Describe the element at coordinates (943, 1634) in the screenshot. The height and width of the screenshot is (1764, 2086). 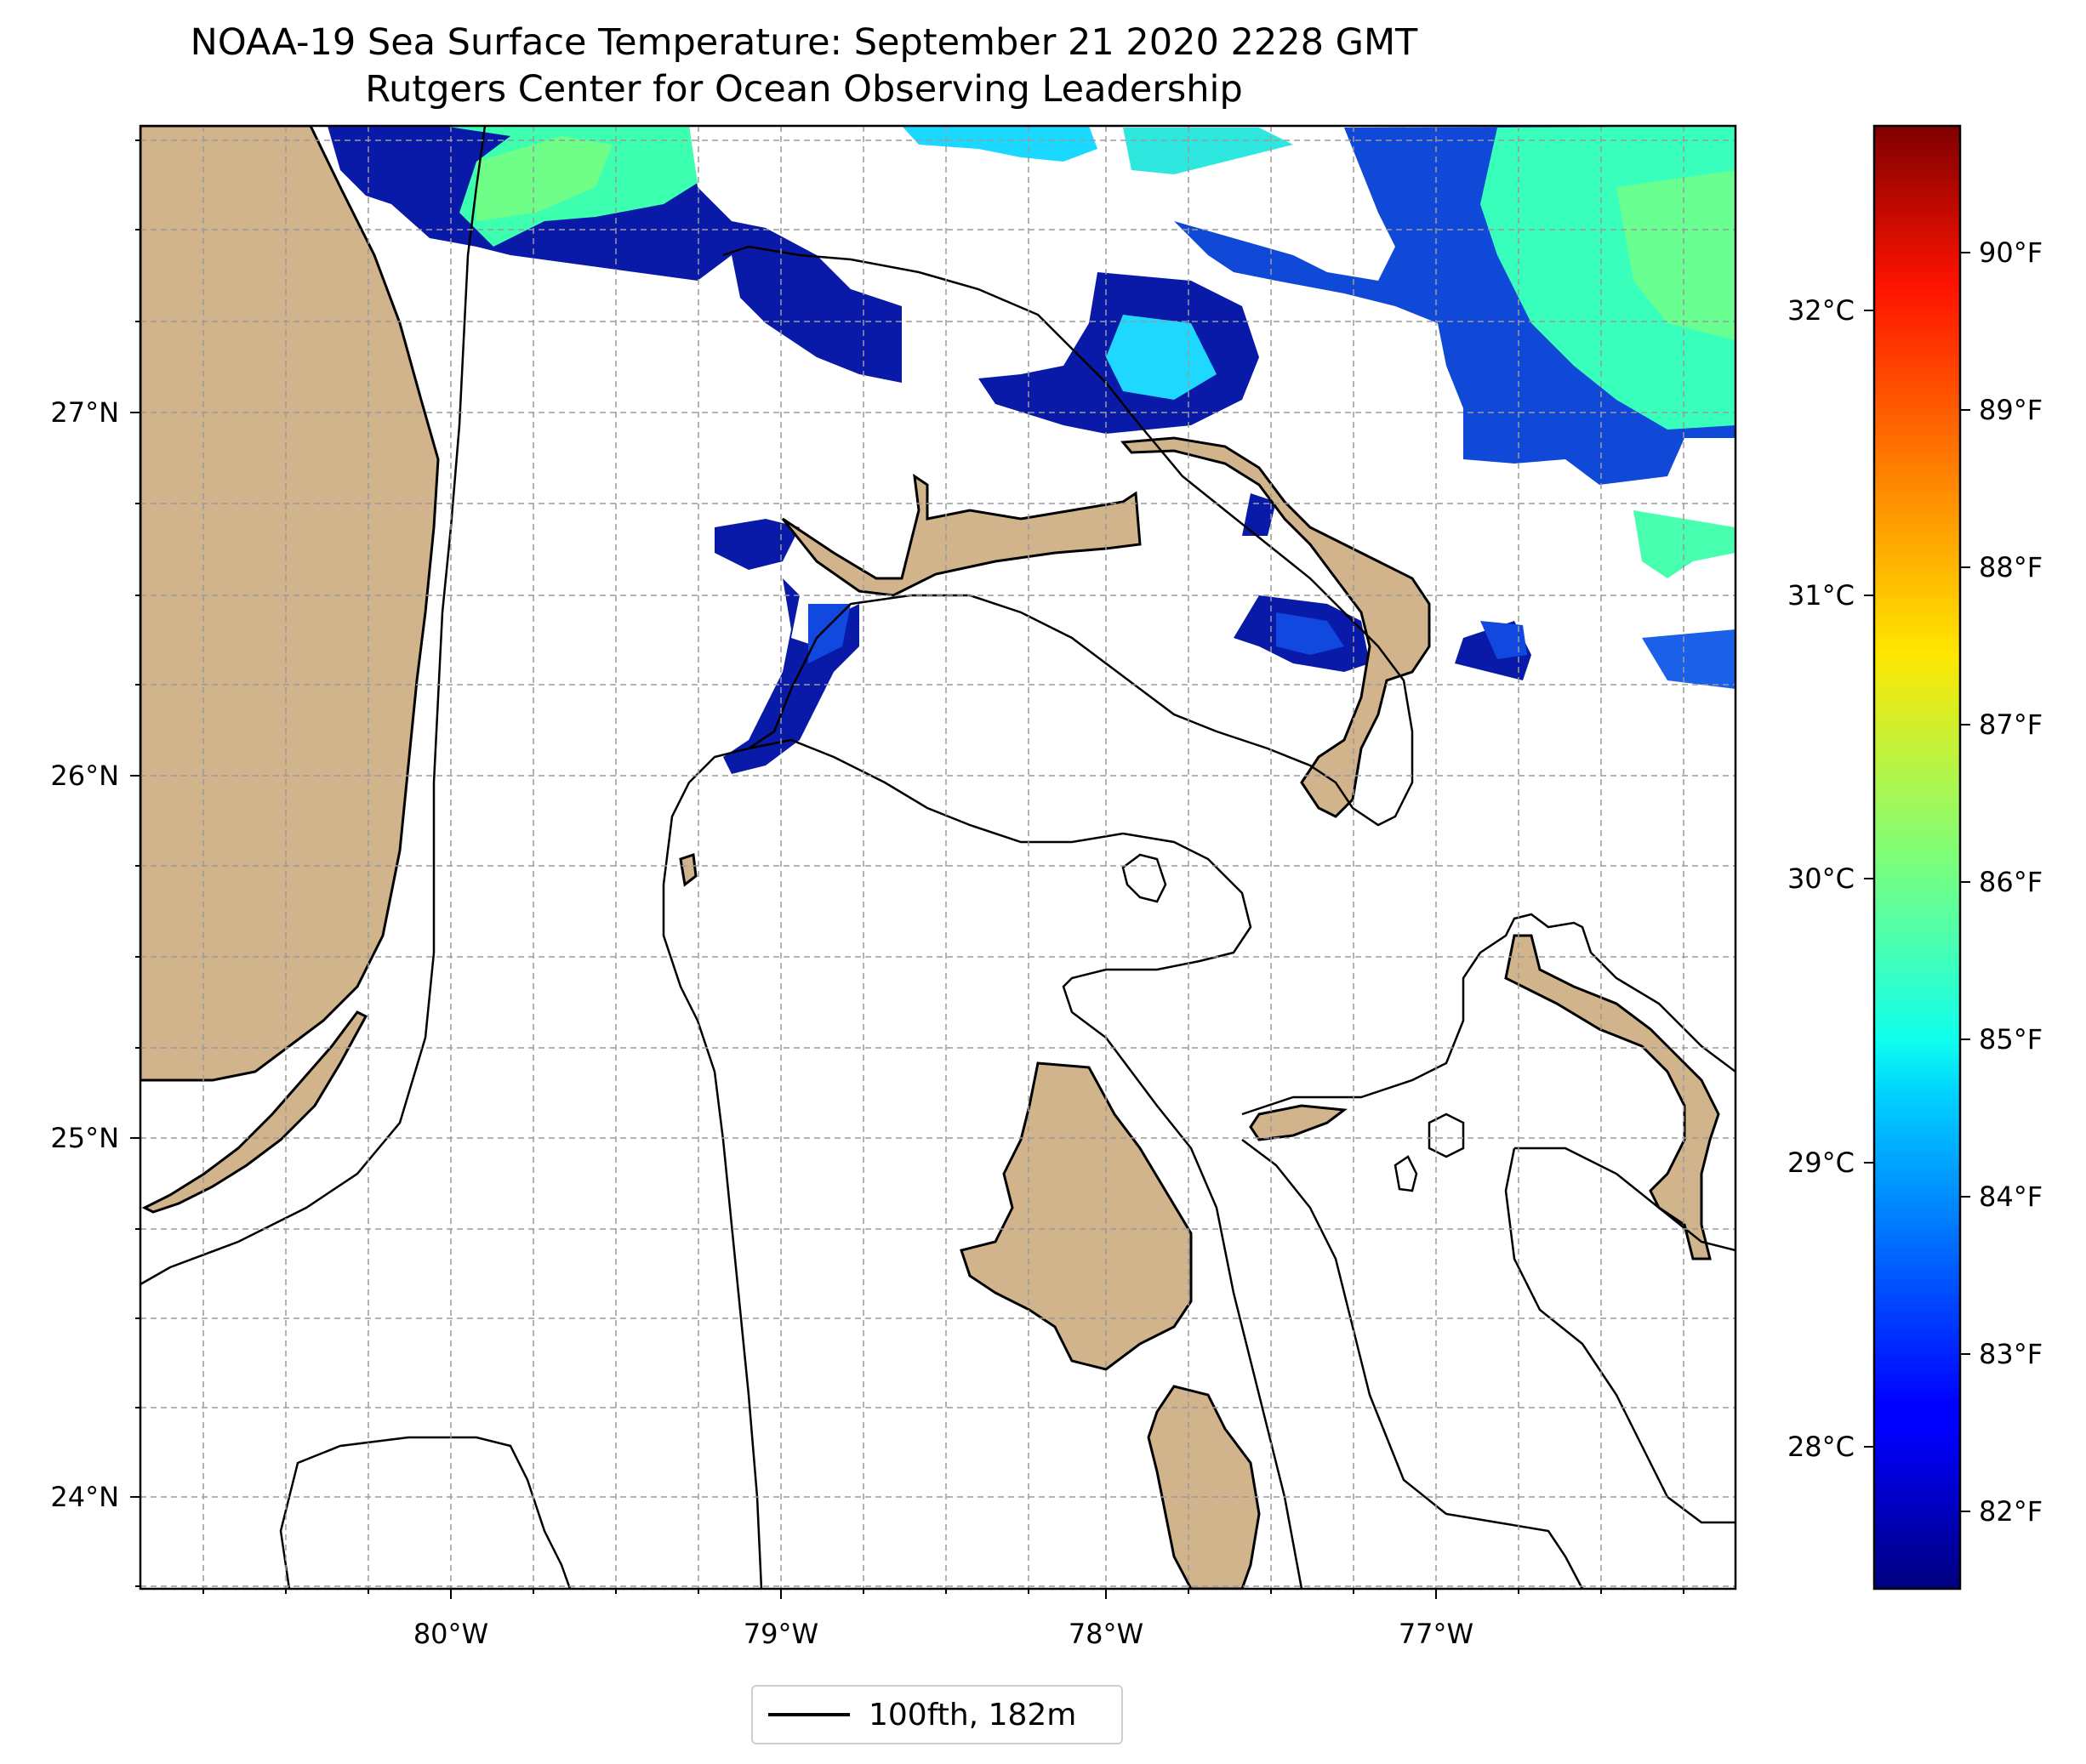
I see `x-tick-labels: 80°W 79°W 78°W 77°W` at that location.